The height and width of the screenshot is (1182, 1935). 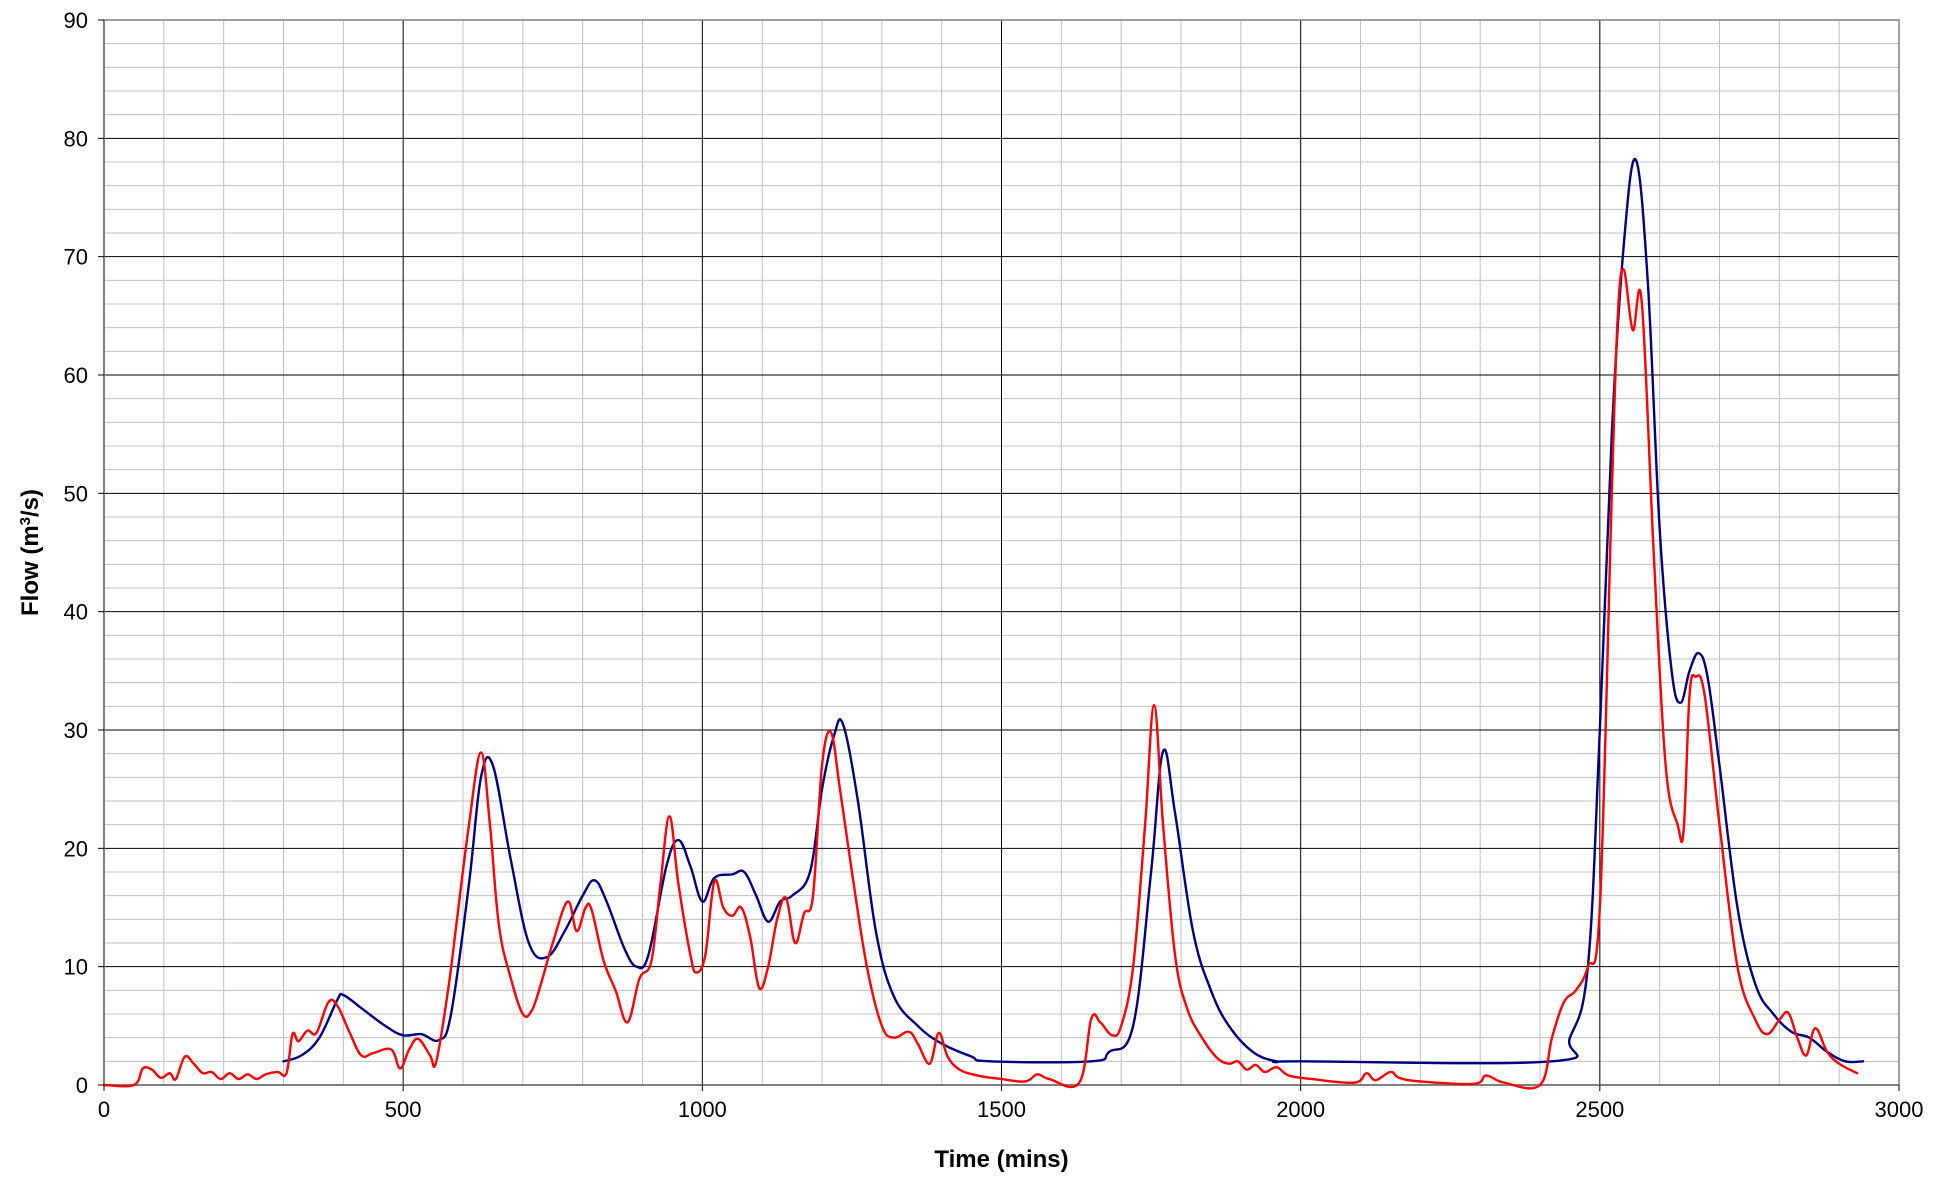 What do you see at coordinates (1599, 1109) in the screenshot?
I see `x-tick-label: 2500` at bounding box center [1599, 1109].